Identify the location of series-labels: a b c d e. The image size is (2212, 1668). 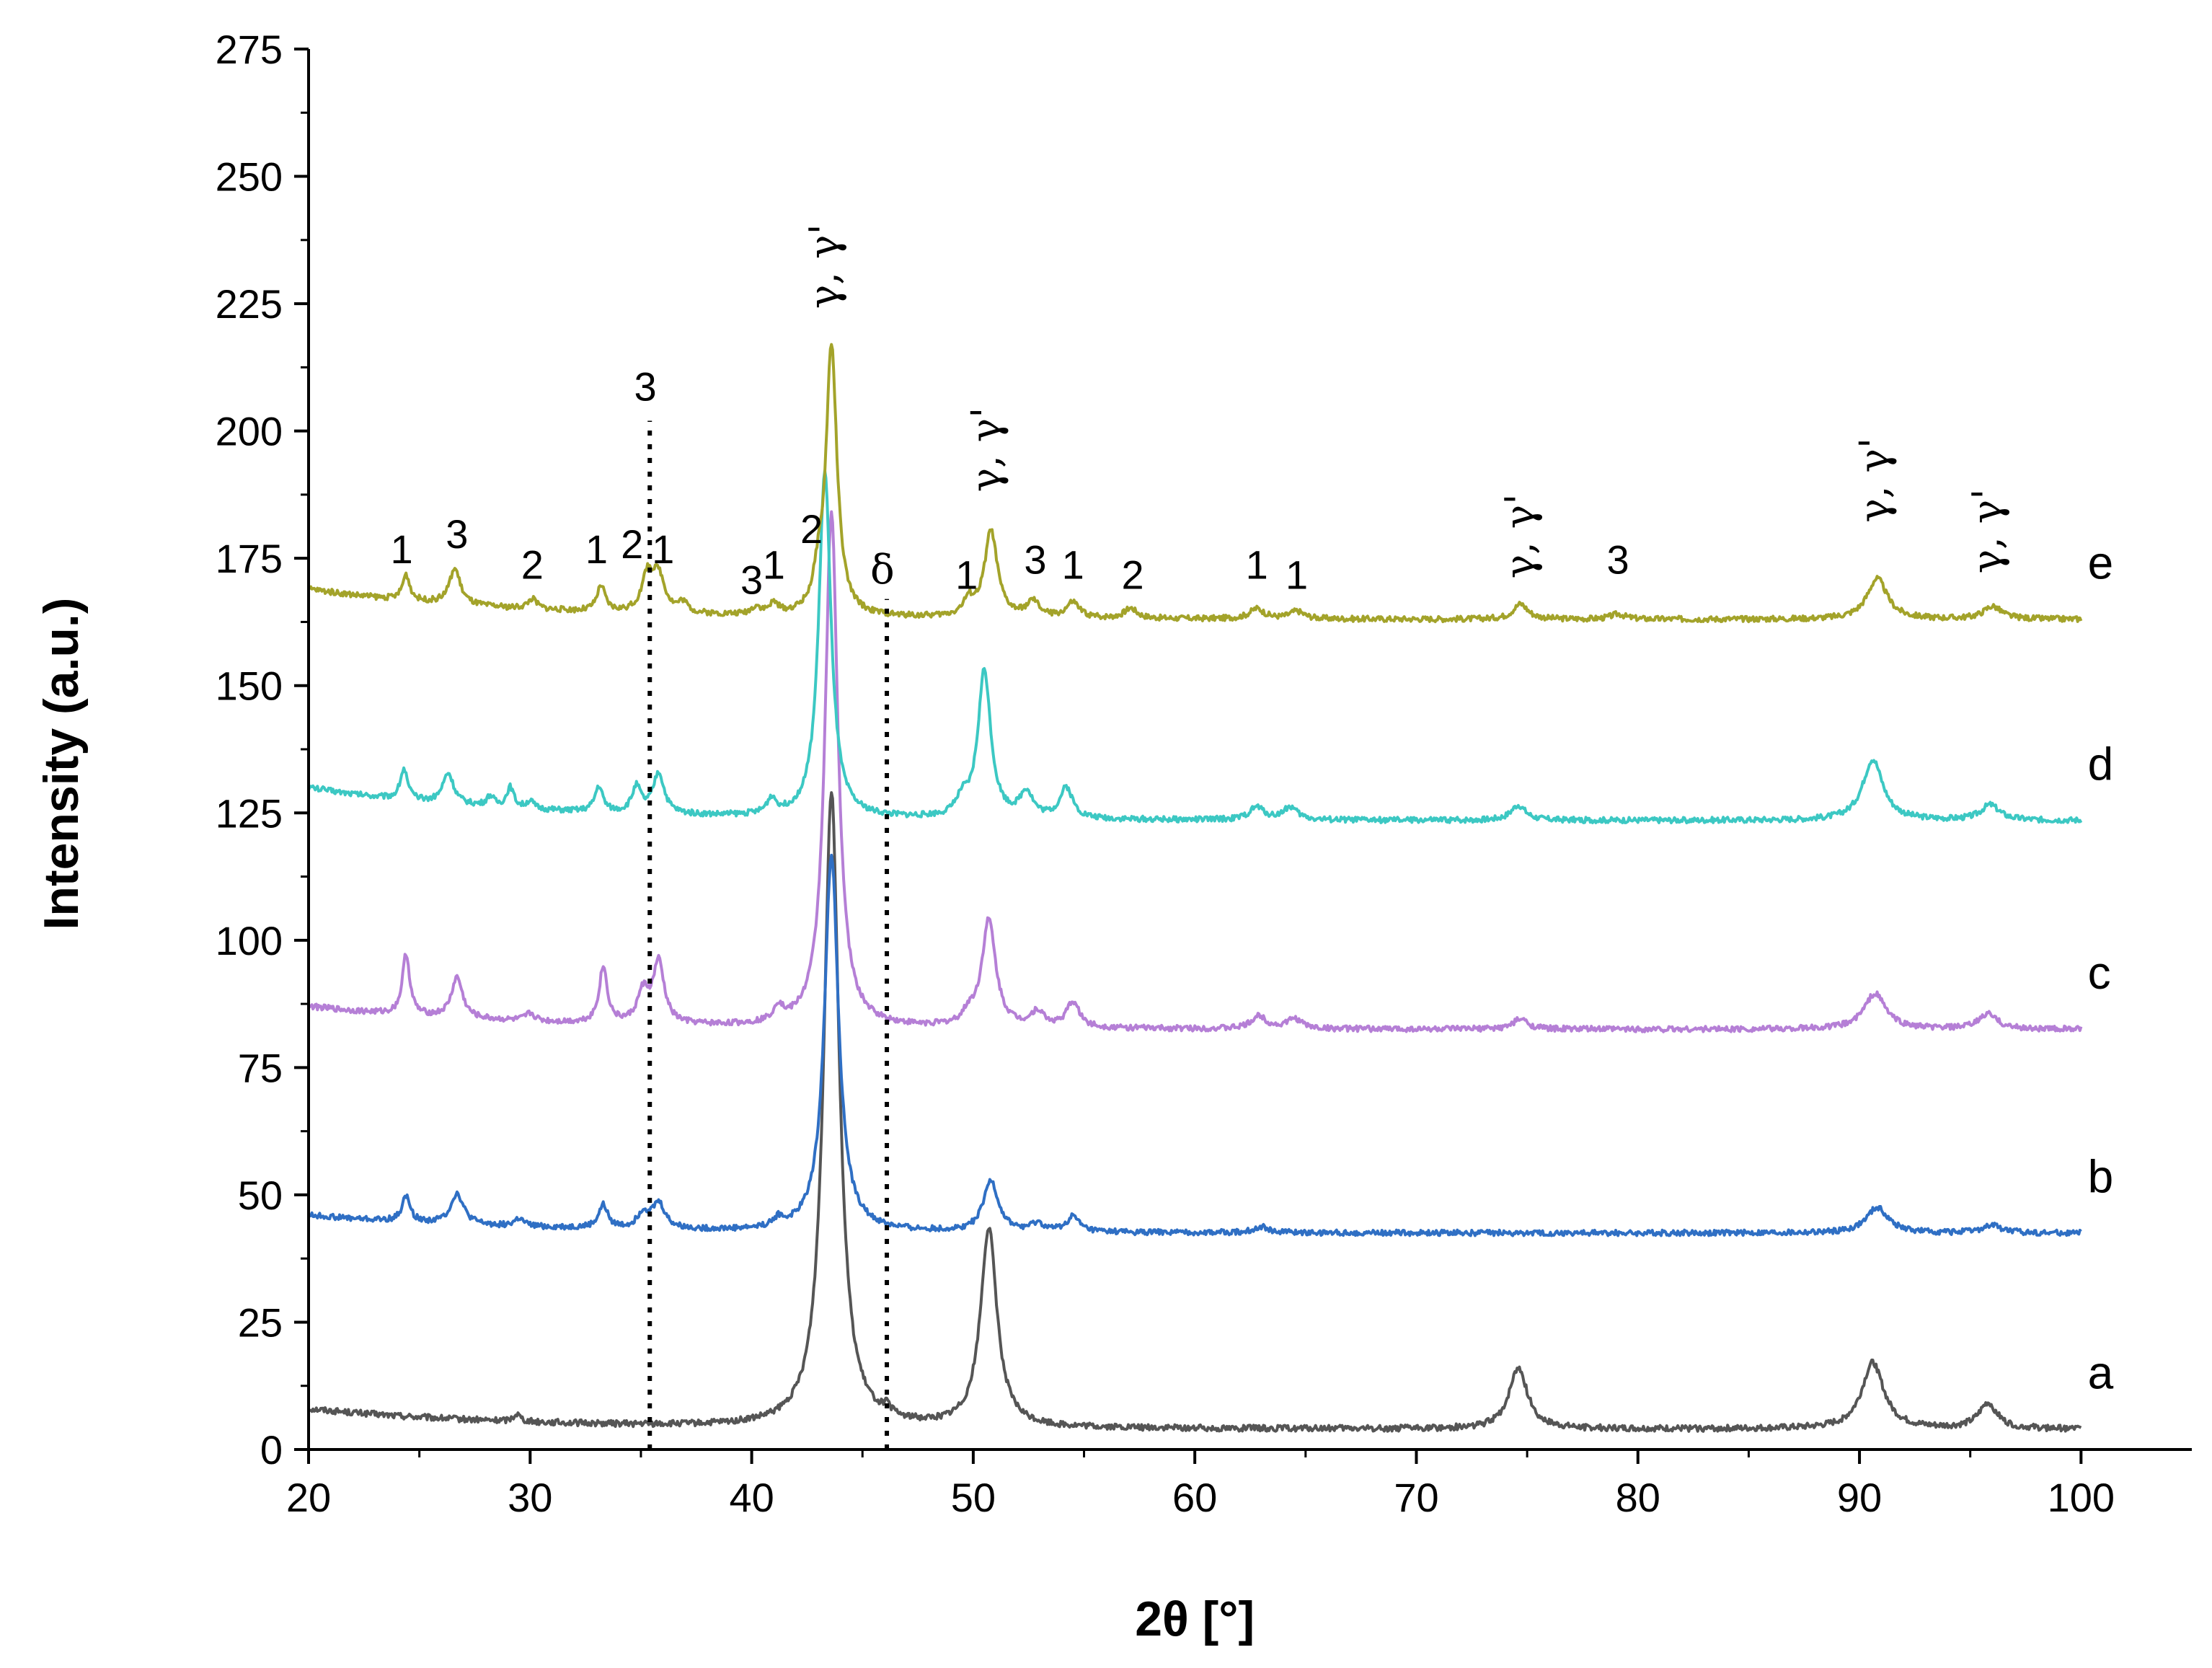
(2101, 968).